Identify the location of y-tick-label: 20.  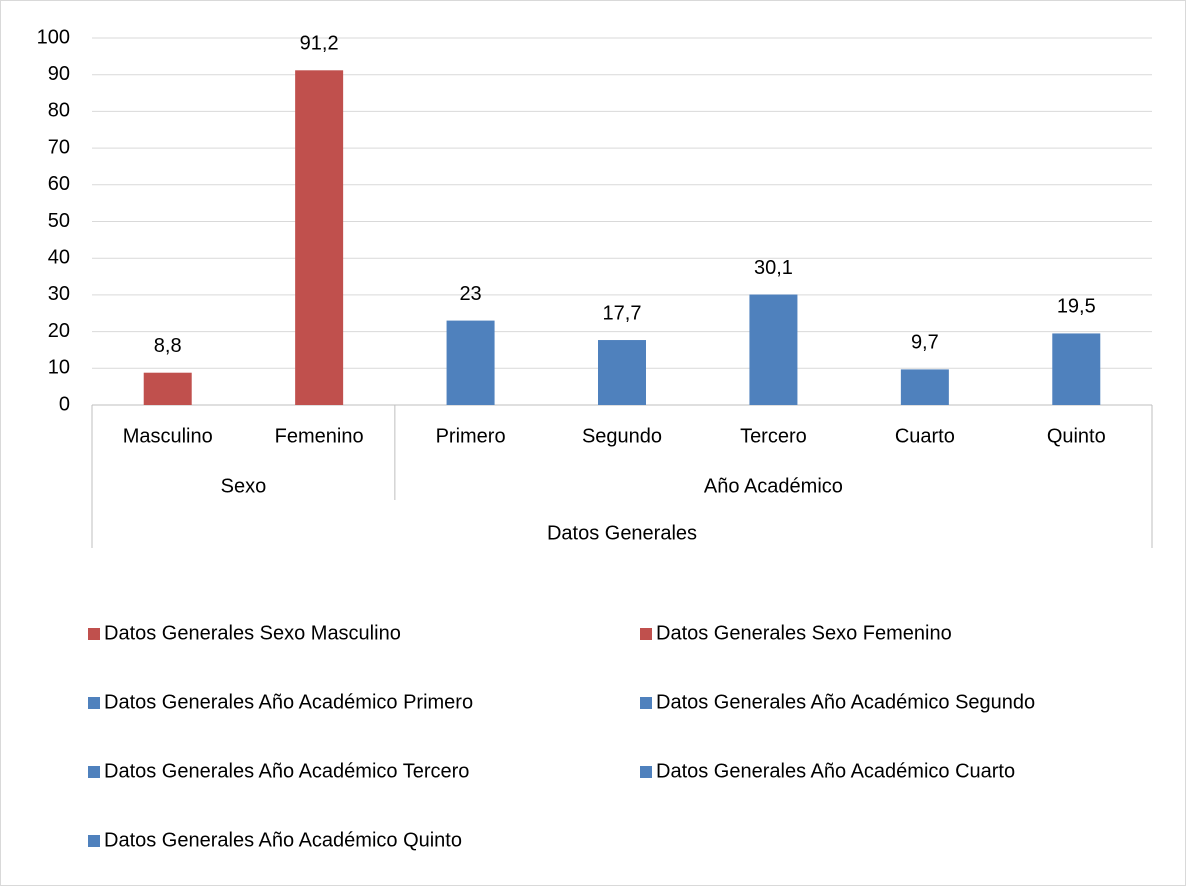
(59, 331).